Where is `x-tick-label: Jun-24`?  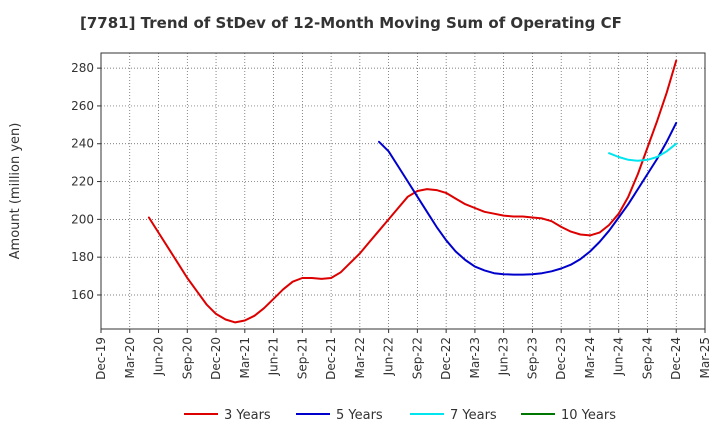 x-tick-label: Jun-24 is located at coordinates (619, 356).